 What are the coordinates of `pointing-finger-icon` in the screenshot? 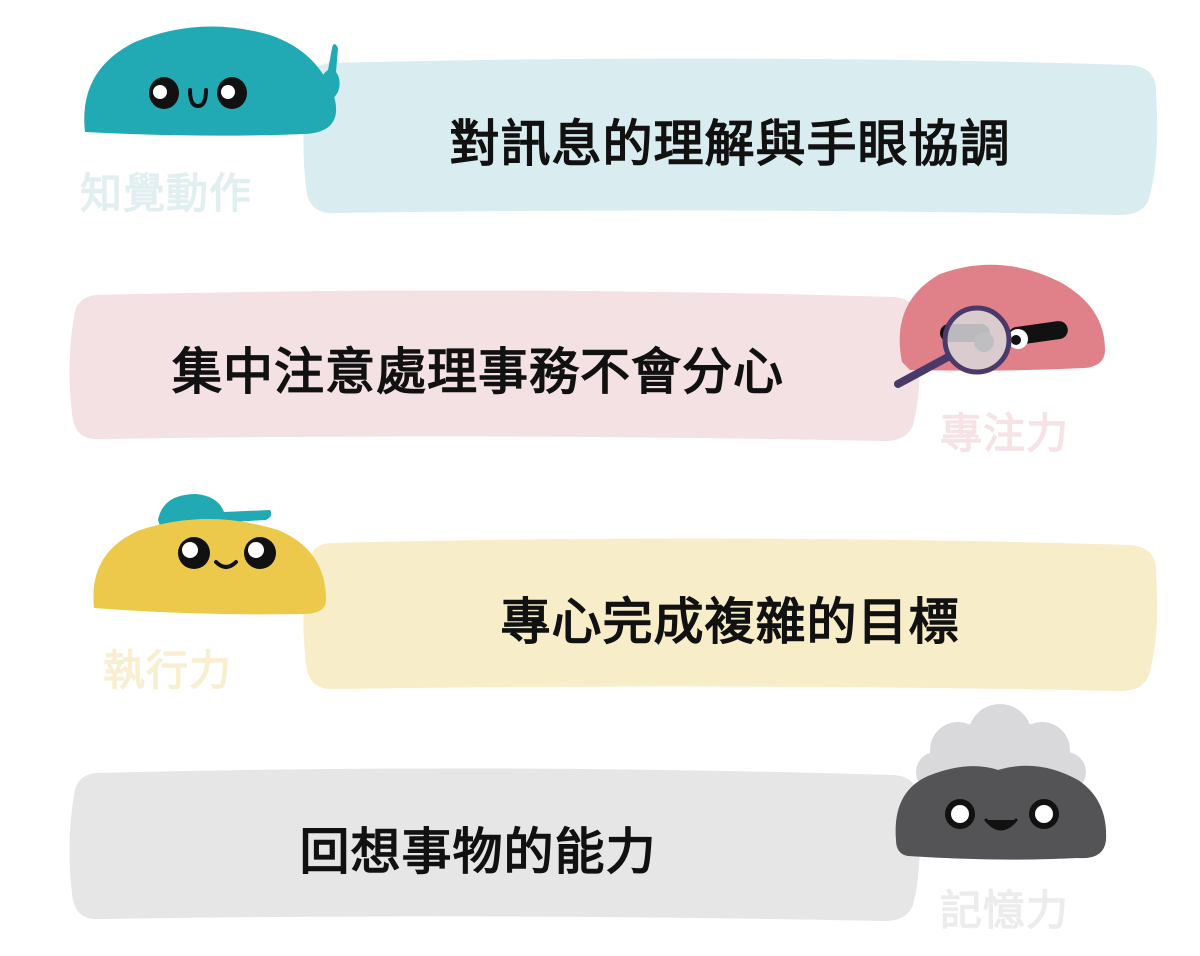 It's located at (325, 78).